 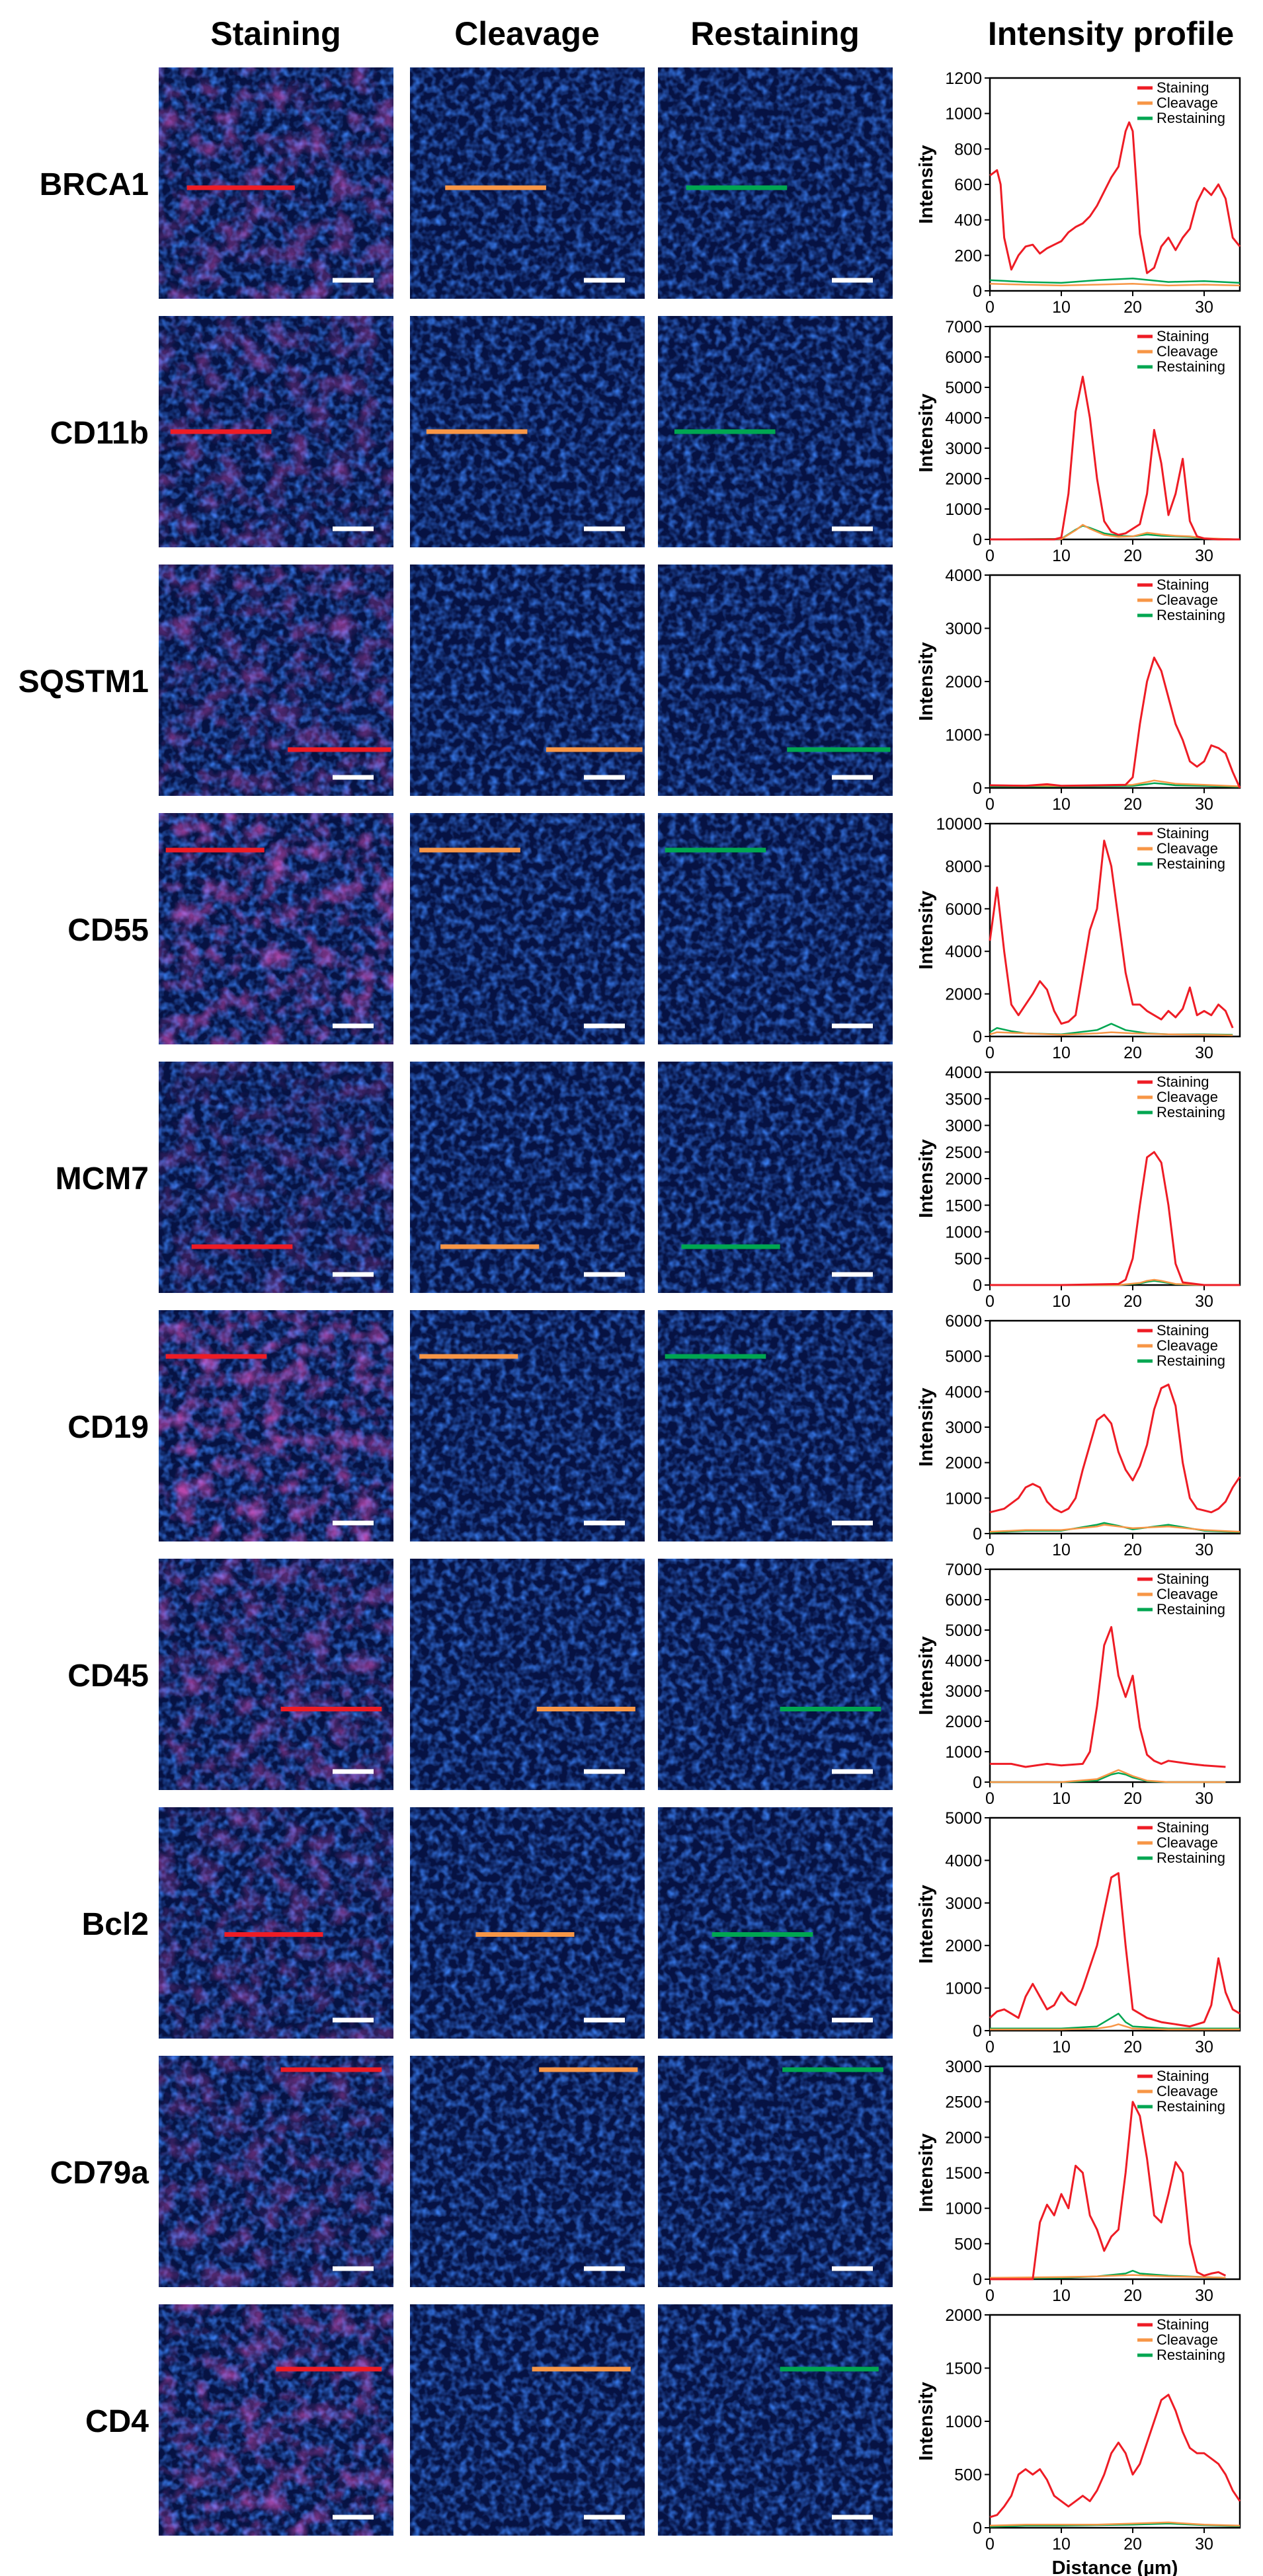 I want to click on restaining-image-cd11b, so click(x=775, y=431).